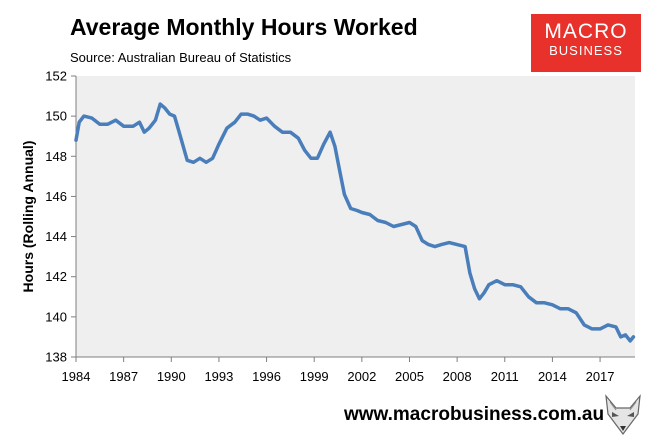 Image resolution: width=660 pixels, height=443 pixels. I want to click on x-tick-label: 2005, so click(409, 376).